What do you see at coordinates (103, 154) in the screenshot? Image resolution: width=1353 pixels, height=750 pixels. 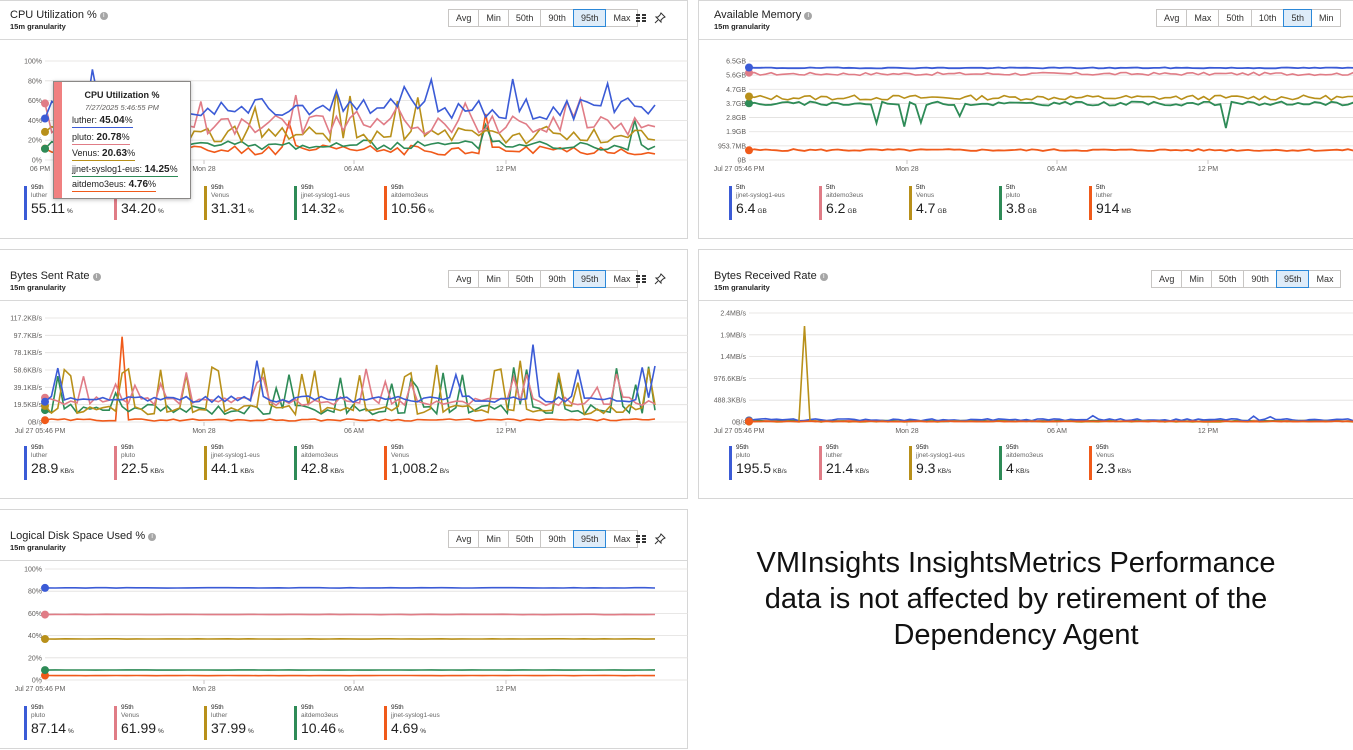 I see `tooltip-row: Venus: 20.63%` at bounding box center [103, 154].